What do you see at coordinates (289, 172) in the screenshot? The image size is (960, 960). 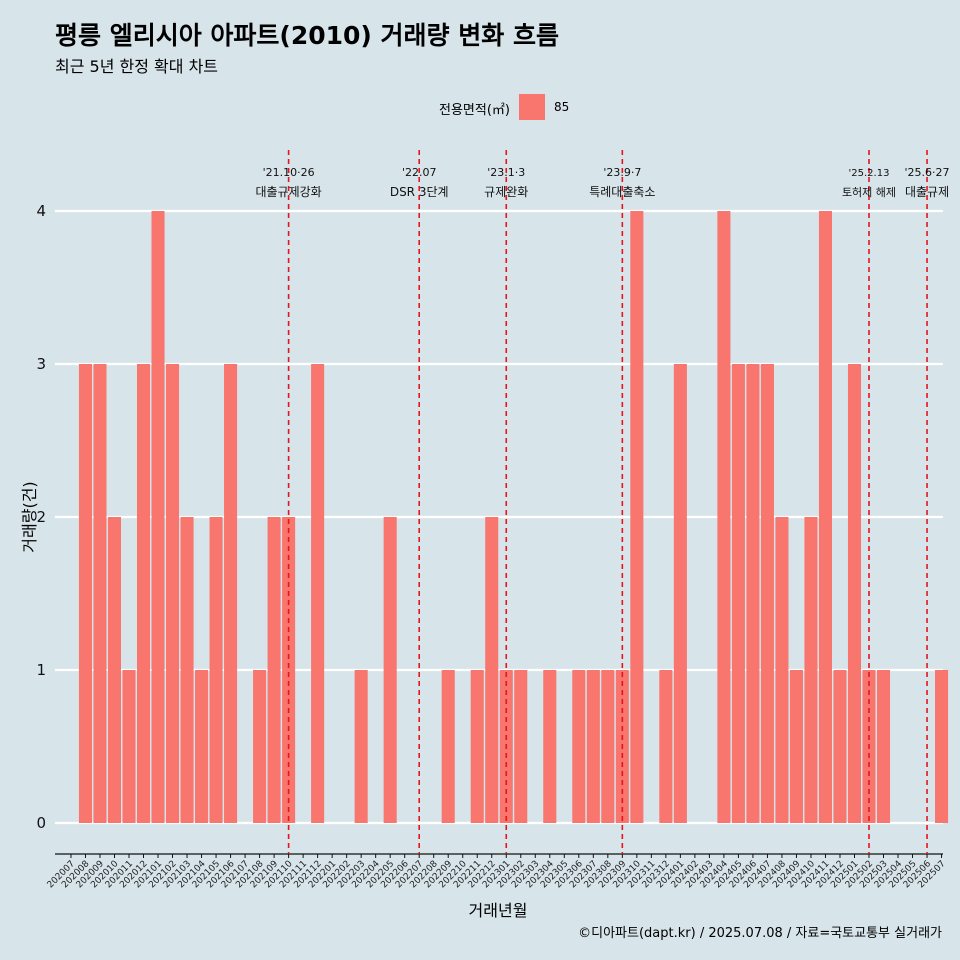 I see `event-date-label-1: '21.10·26` at bounding box center [289, 172].